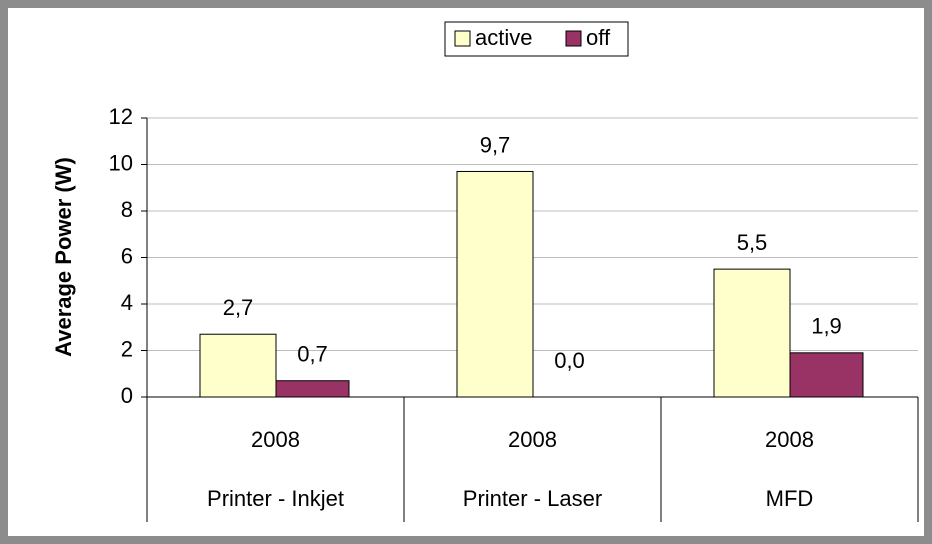  What do you see at coordinates (121, 162) in the screenshot?
I see `y-tick-label: 10` at bounding box center [121, 162].